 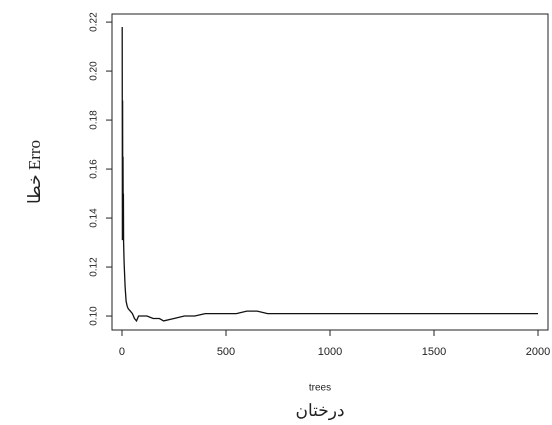 I want to click on x-tick-label: 500, so click(x=226, y=352).